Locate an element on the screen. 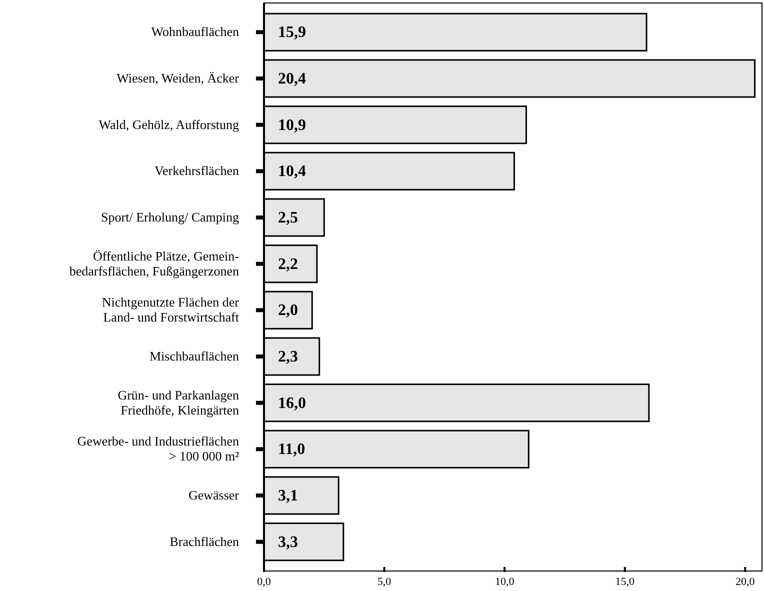 This screenshot has height=591, width=764. x-tick-label: 5,0 is located at coordinates (384, 582).